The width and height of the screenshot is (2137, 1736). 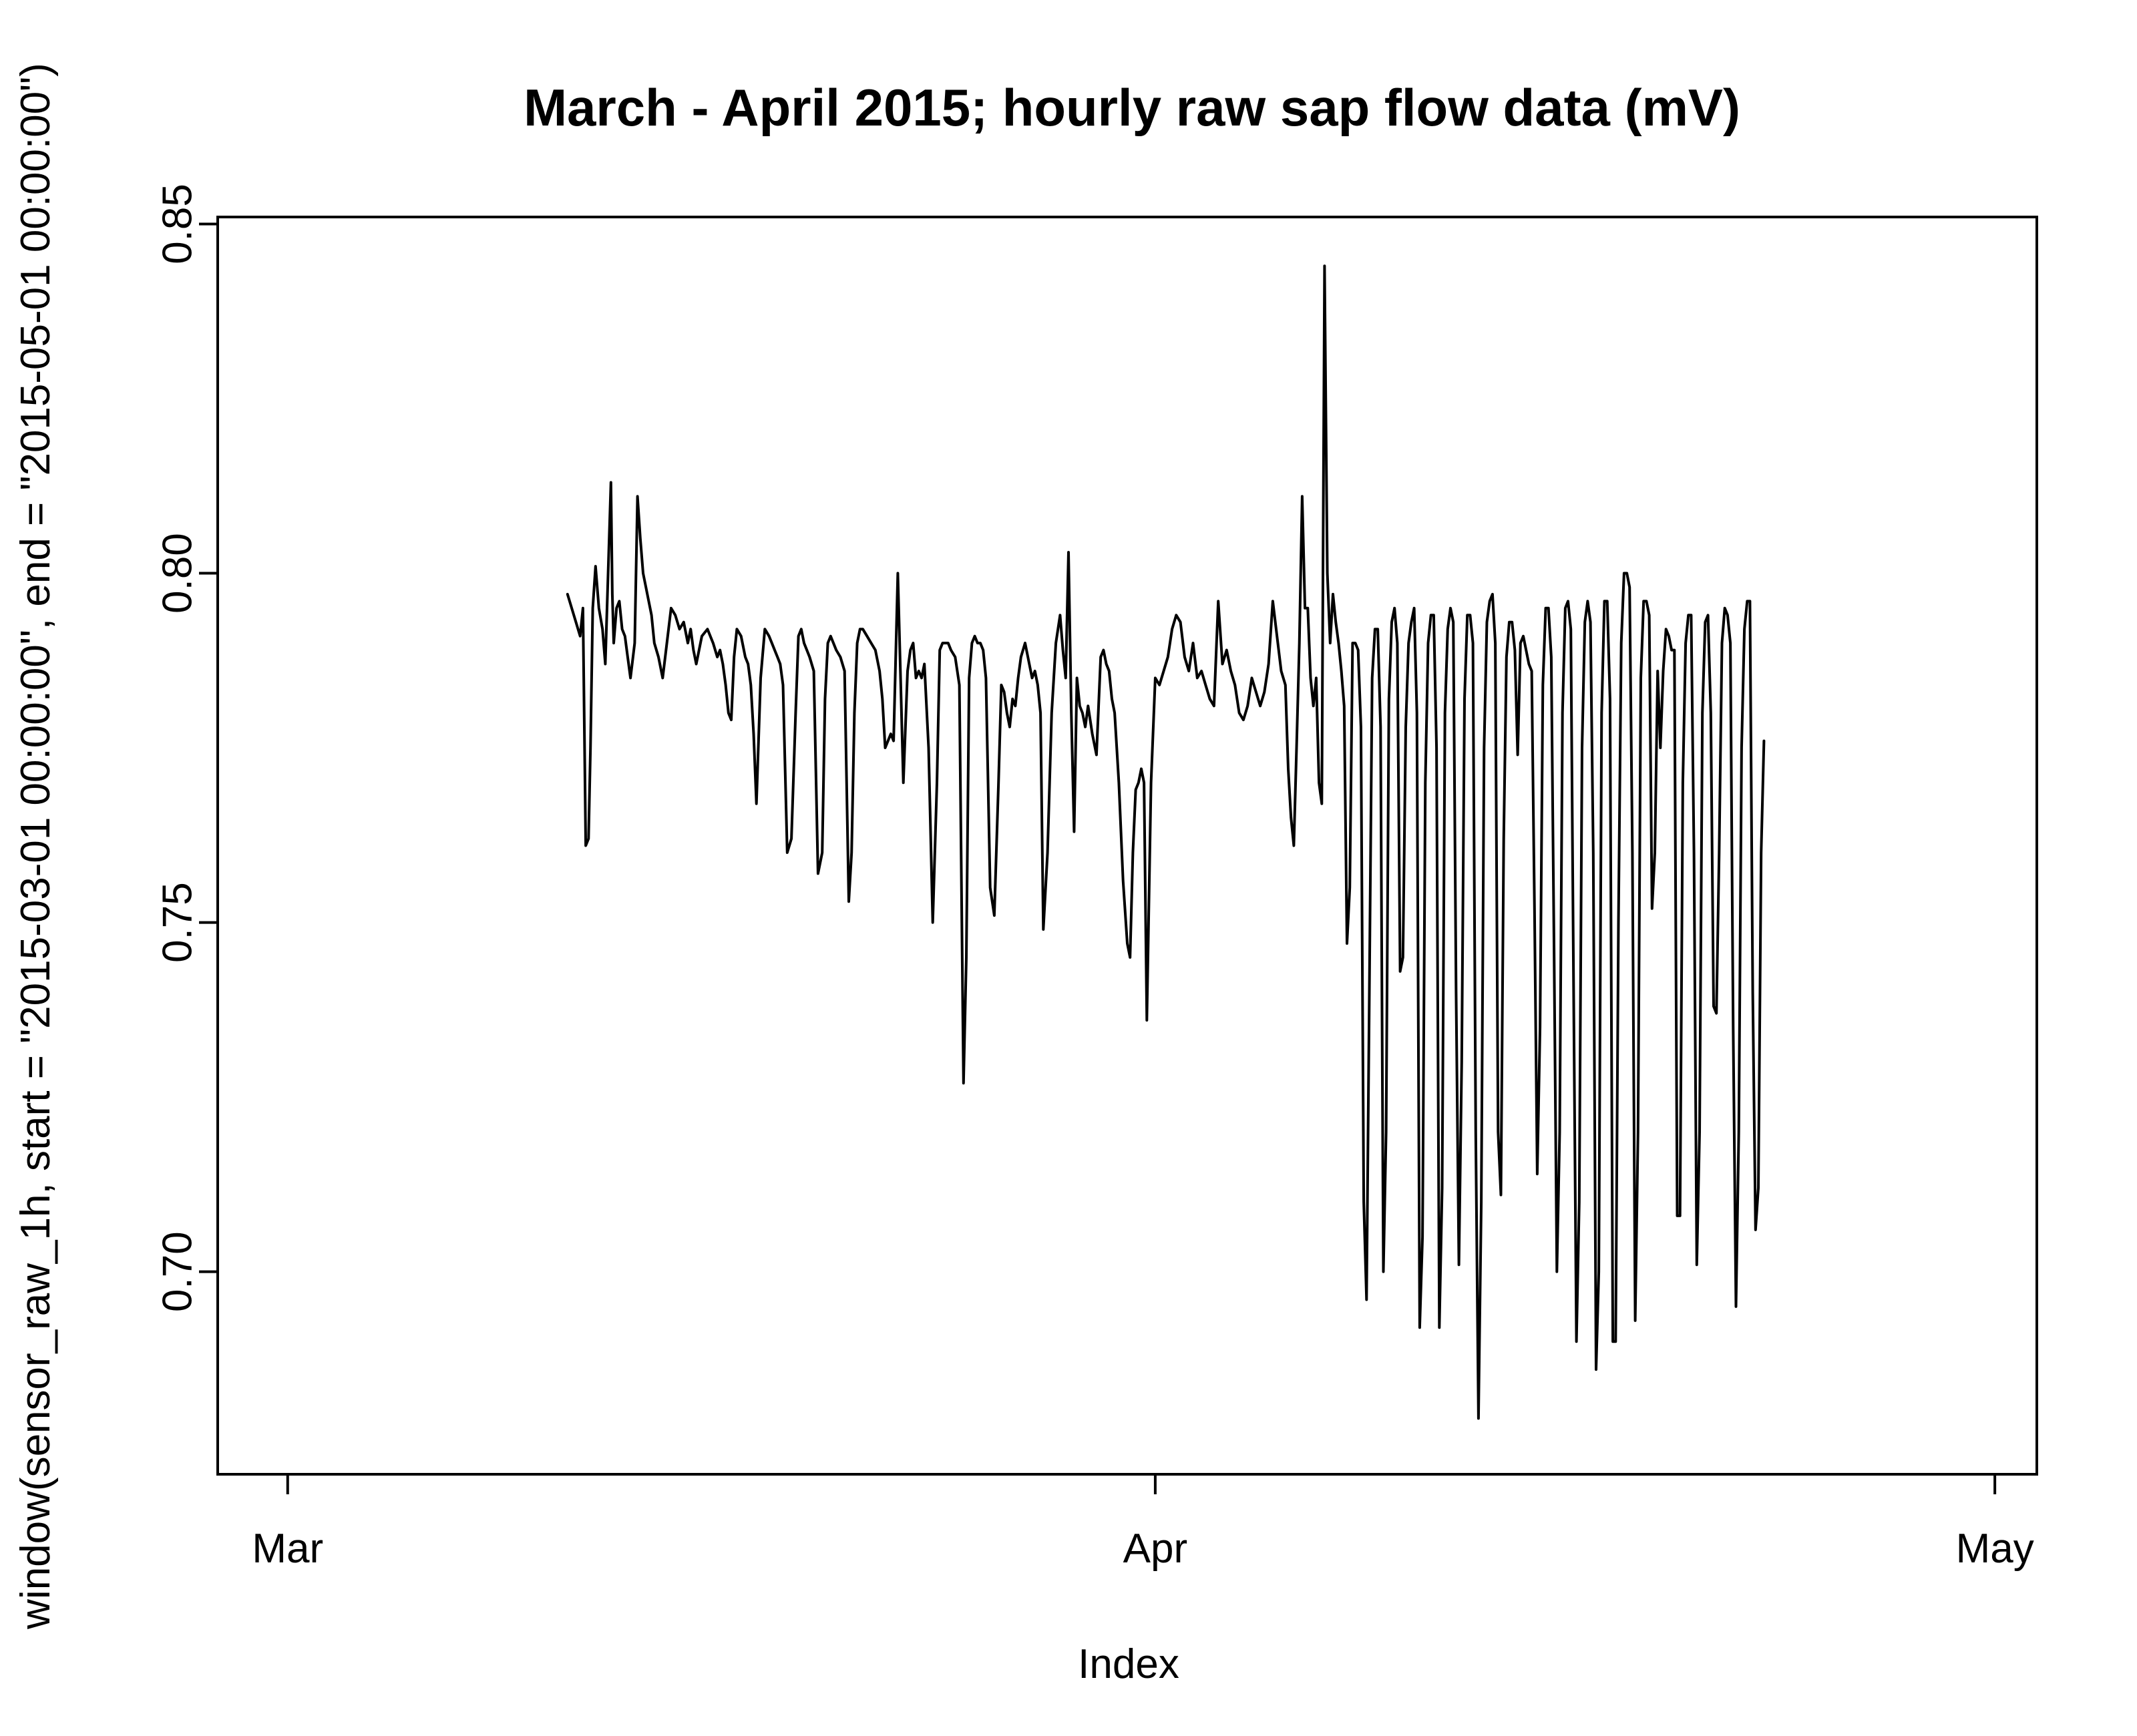 What do you see at coordinates (178, 573) in the screenshot?
I see `y-tick-label: 0.80` at bounding box center [178, 573].